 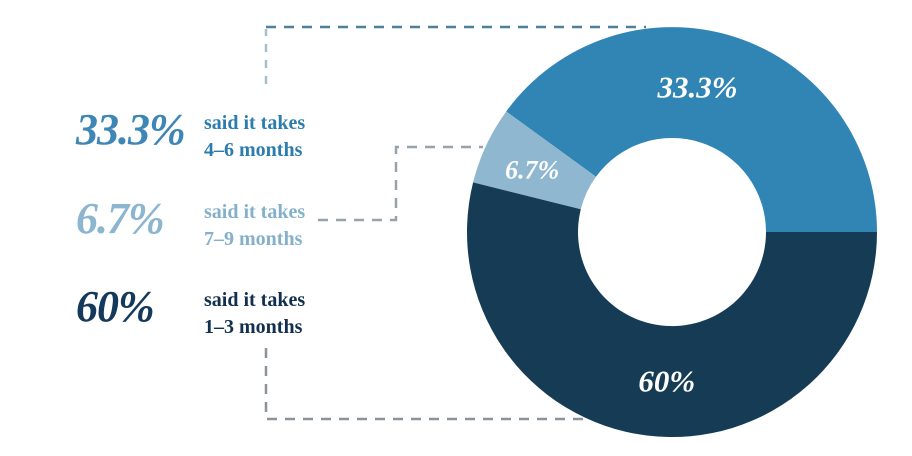 I want to click on legend-percent: 33.3%, so click(x=131, y=129).